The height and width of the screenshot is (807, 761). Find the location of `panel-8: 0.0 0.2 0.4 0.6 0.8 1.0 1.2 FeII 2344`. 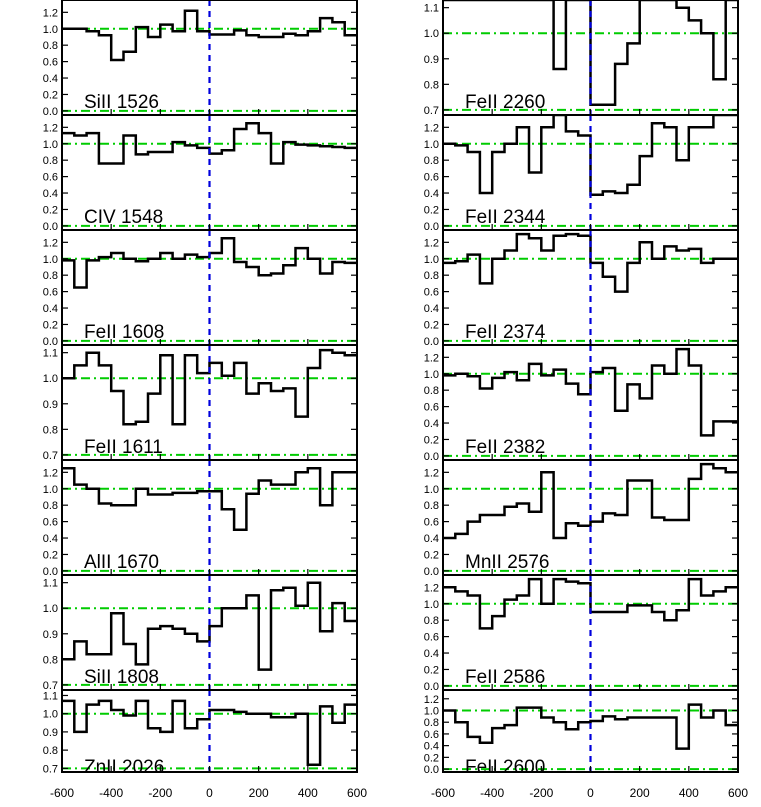

panel-8: 0.0 0.2 0.4 0.6 0.8 1.0 1.2 FeII 2344 is located at coordinates (581, 173).